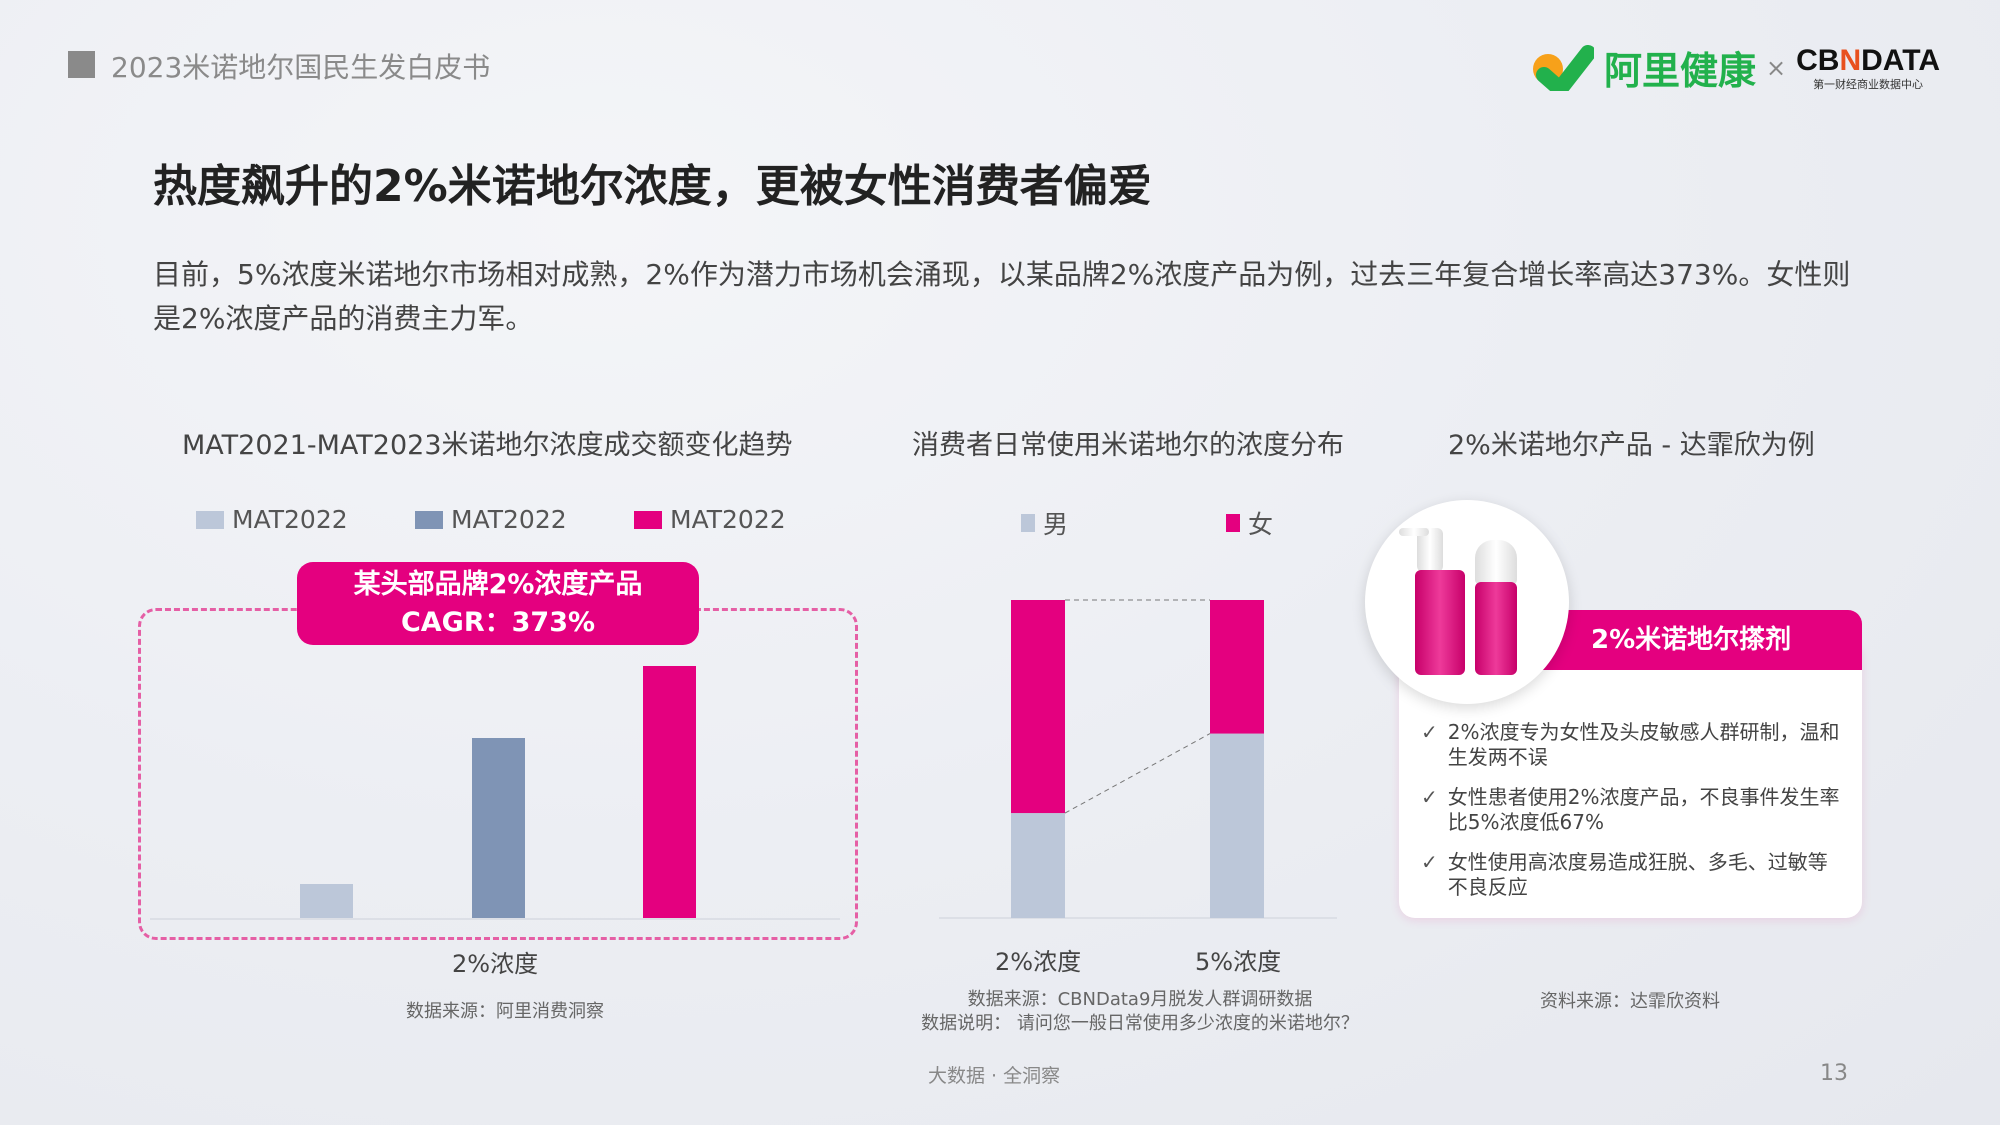  Describe the element at coordinates (1238, 962) in the screenshot. I see `chart2-x-label-2: 5%浓度` at that location.